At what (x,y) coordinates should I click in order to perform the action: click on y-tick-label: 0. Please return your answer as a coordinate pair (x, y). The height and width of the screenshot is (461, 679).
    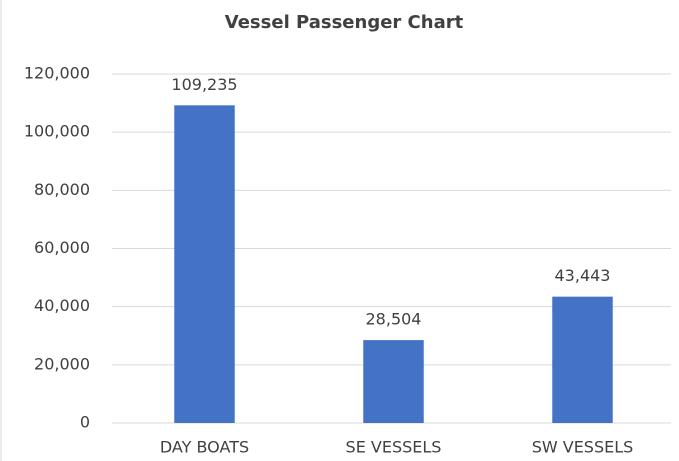
    Looking at the image, I should click on (85, 422).